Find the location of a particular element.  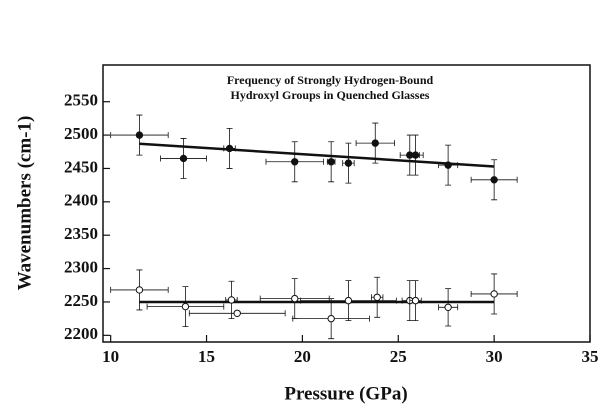

x-tick-label: 10 is located at coordinates (110, 356).